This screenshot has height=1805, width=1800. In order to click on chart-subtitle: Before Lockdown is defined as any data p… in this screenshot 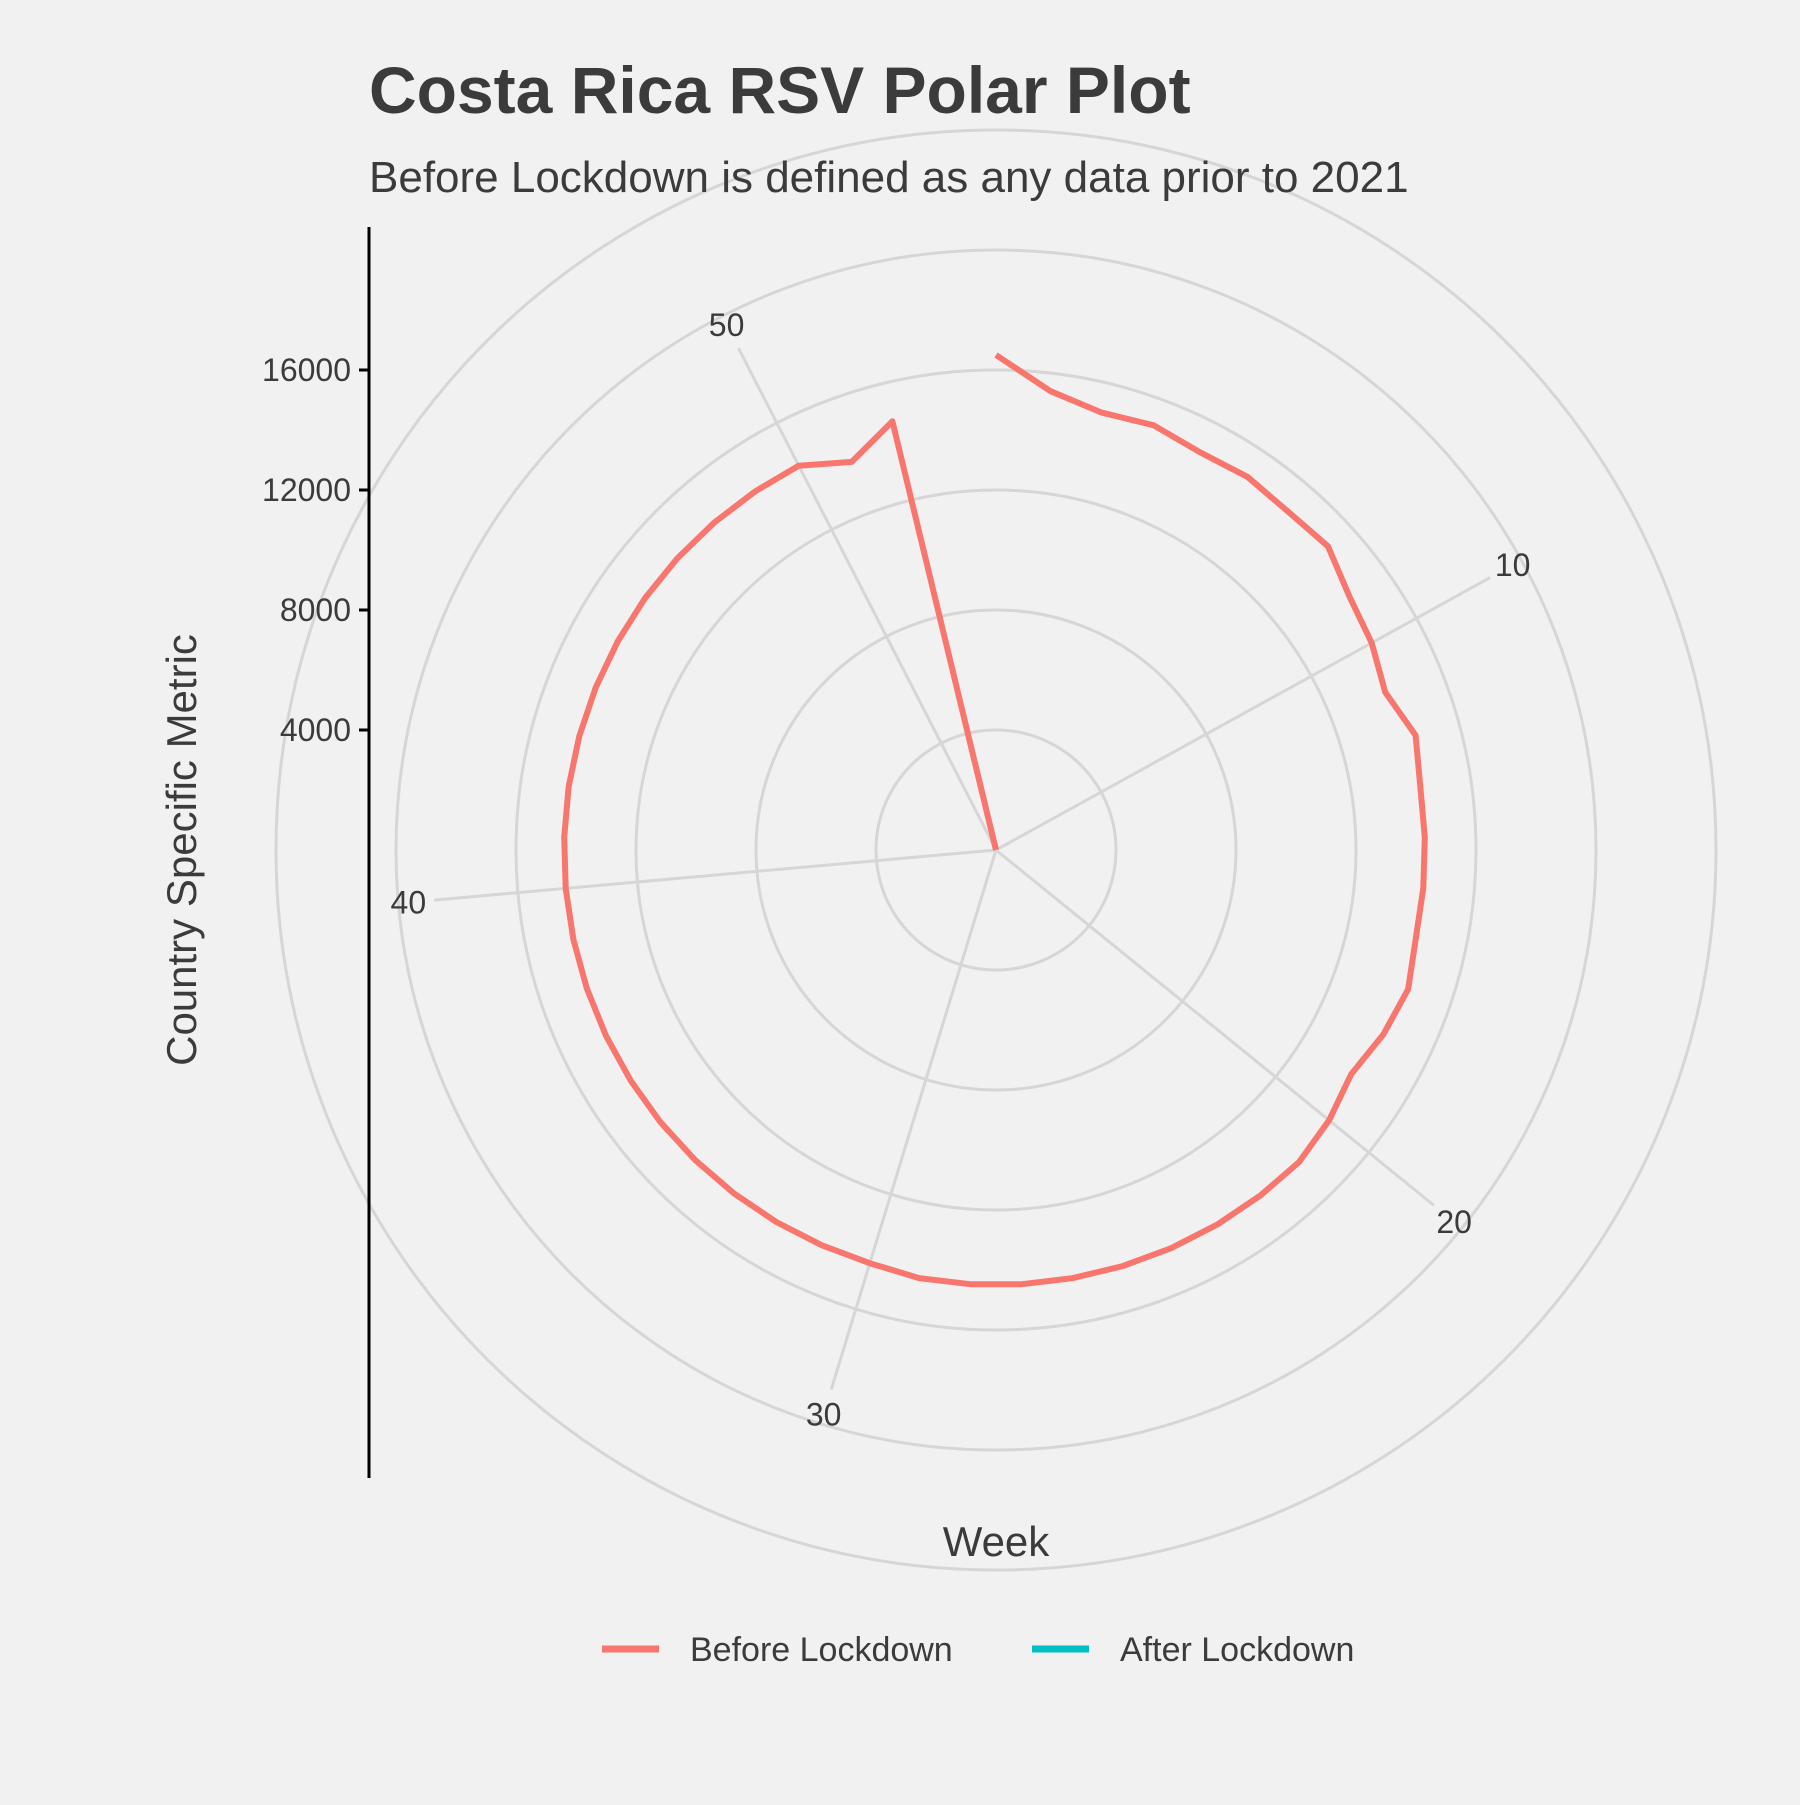, I will do `click(889, 177)`.